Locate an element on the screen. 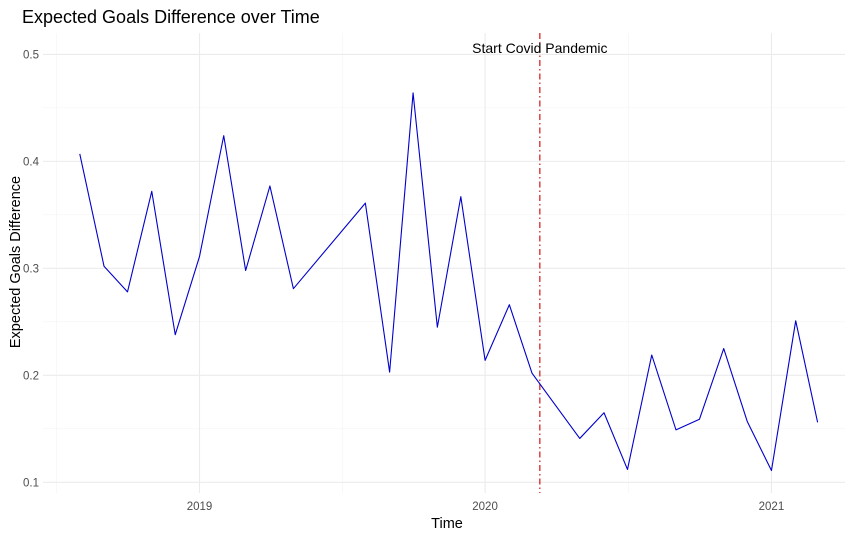 This screenshot has height=538, width=855. y-axis-title: Expected Goals Difference is located at coordinates (16, 262).